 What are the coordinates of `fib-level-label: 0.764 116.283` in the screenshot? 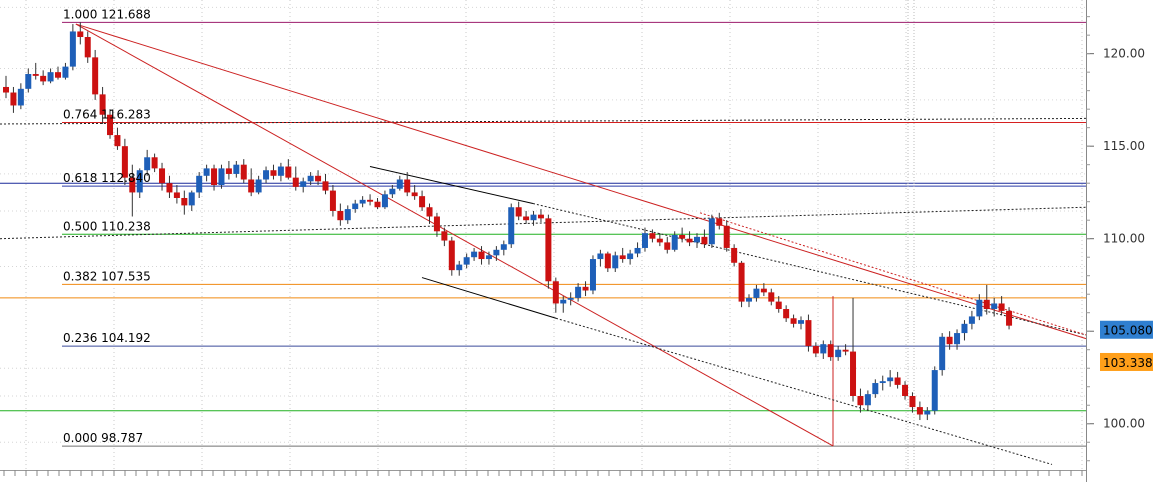 It's located at (107, 114).